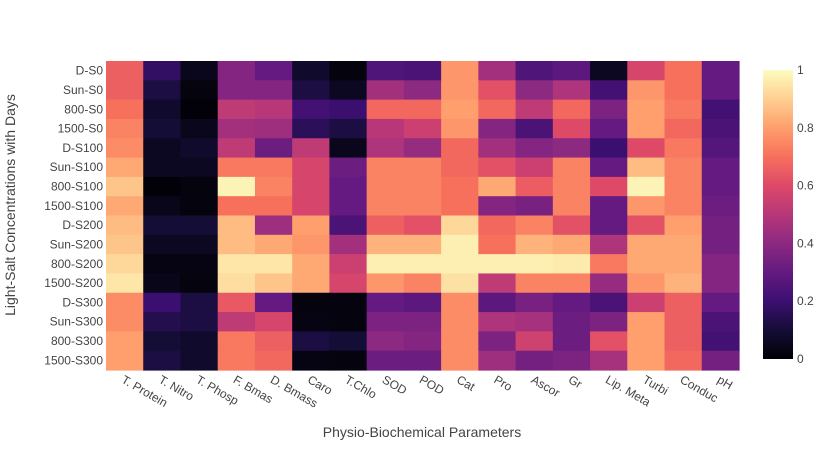 Image resolution: width=834 pixels, height=455 pixels. What do you see at coordinates (77, 322) in the screenshot?
I see `y-tick-label: Sun-S300` at bounding box center [77, 322].